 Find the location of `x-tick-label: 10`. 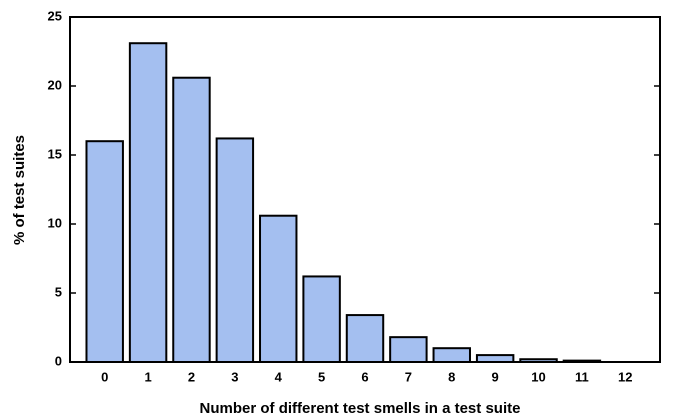

x-tick-label: 10 is located at coordinates (538, 376).